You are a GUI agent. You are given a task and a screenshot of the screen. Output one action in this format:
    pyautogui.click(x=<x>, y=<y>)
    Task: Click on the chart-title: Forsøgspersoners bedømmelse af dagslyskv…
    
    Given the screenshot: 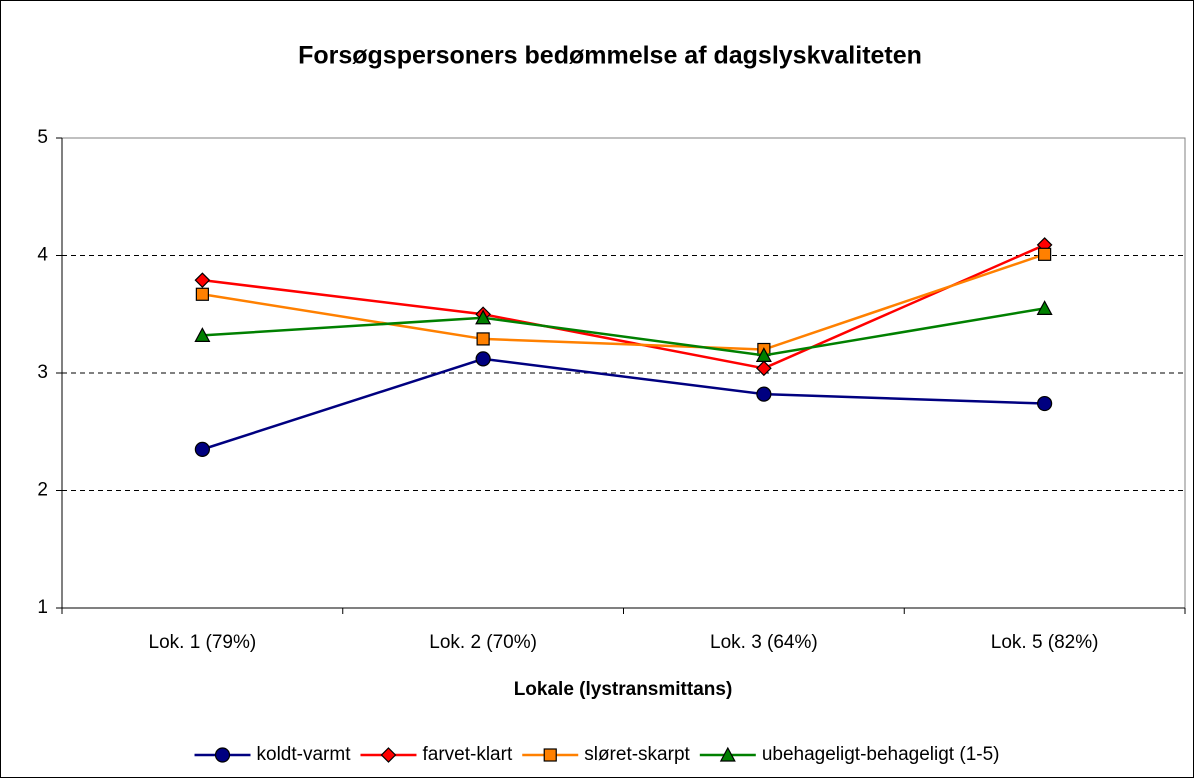 What is the action you would take?
    pyautogui.click(x=610, y=56)
    